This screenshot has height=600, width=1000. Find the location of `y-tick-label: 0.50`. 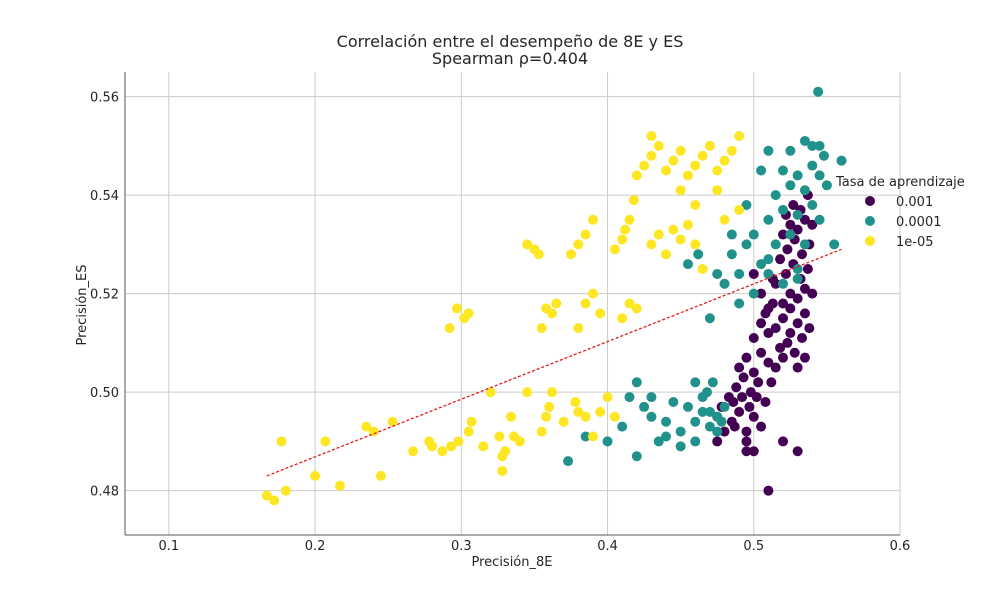

y-tick-label: 0.50 is located at coordinates (104, 393).